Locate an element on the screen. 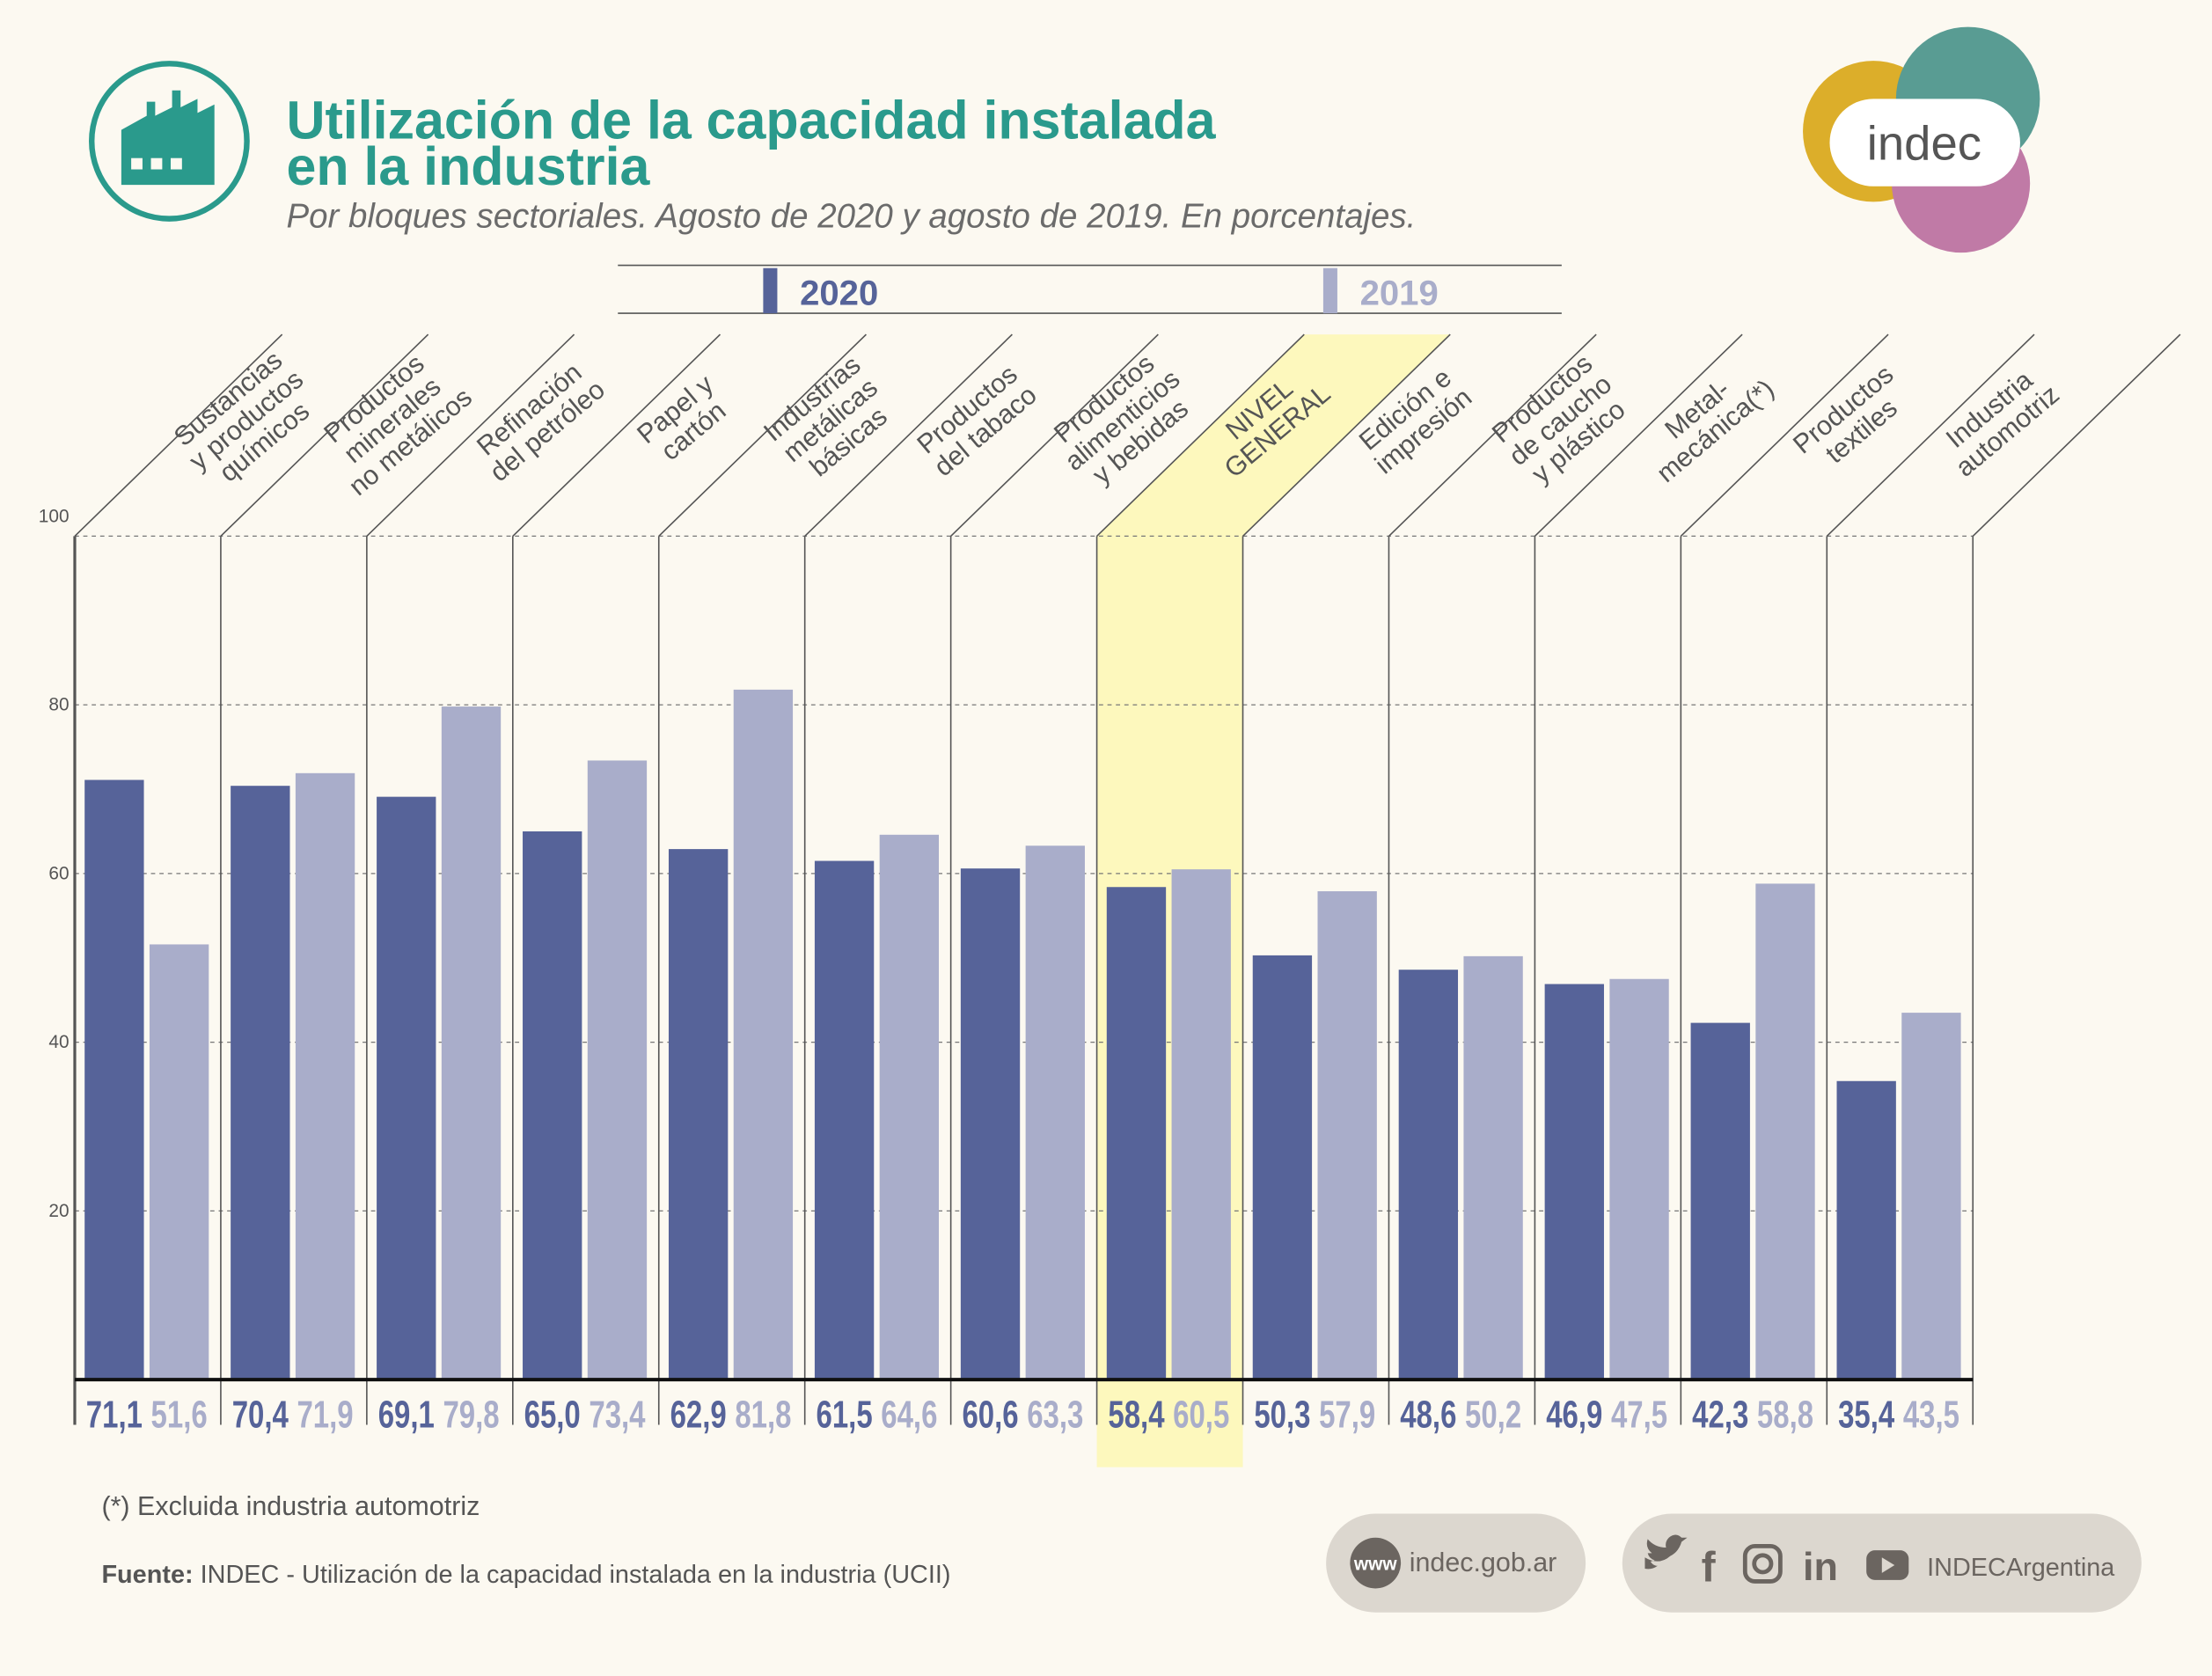  website-pill: www indec.gob.ar is located at coordinates (1456, 1563).